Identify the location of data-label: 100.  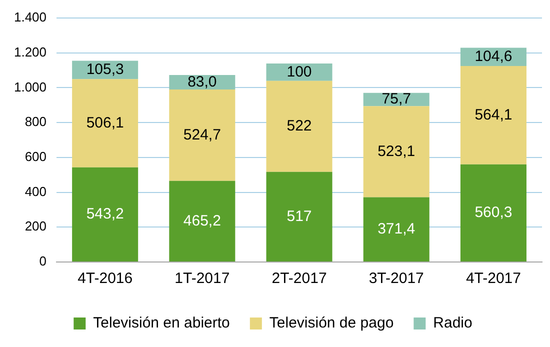
(299, 71).